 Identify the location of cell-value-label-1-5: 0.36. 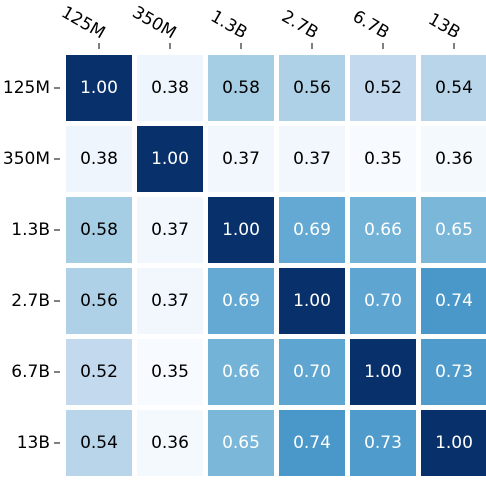
(454, 159).